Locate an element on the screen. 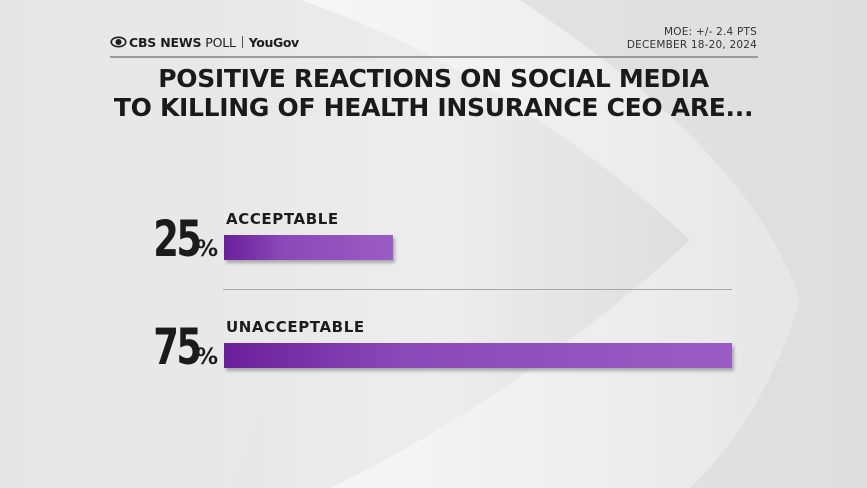  row-divider is located at coordinates (477, 289).